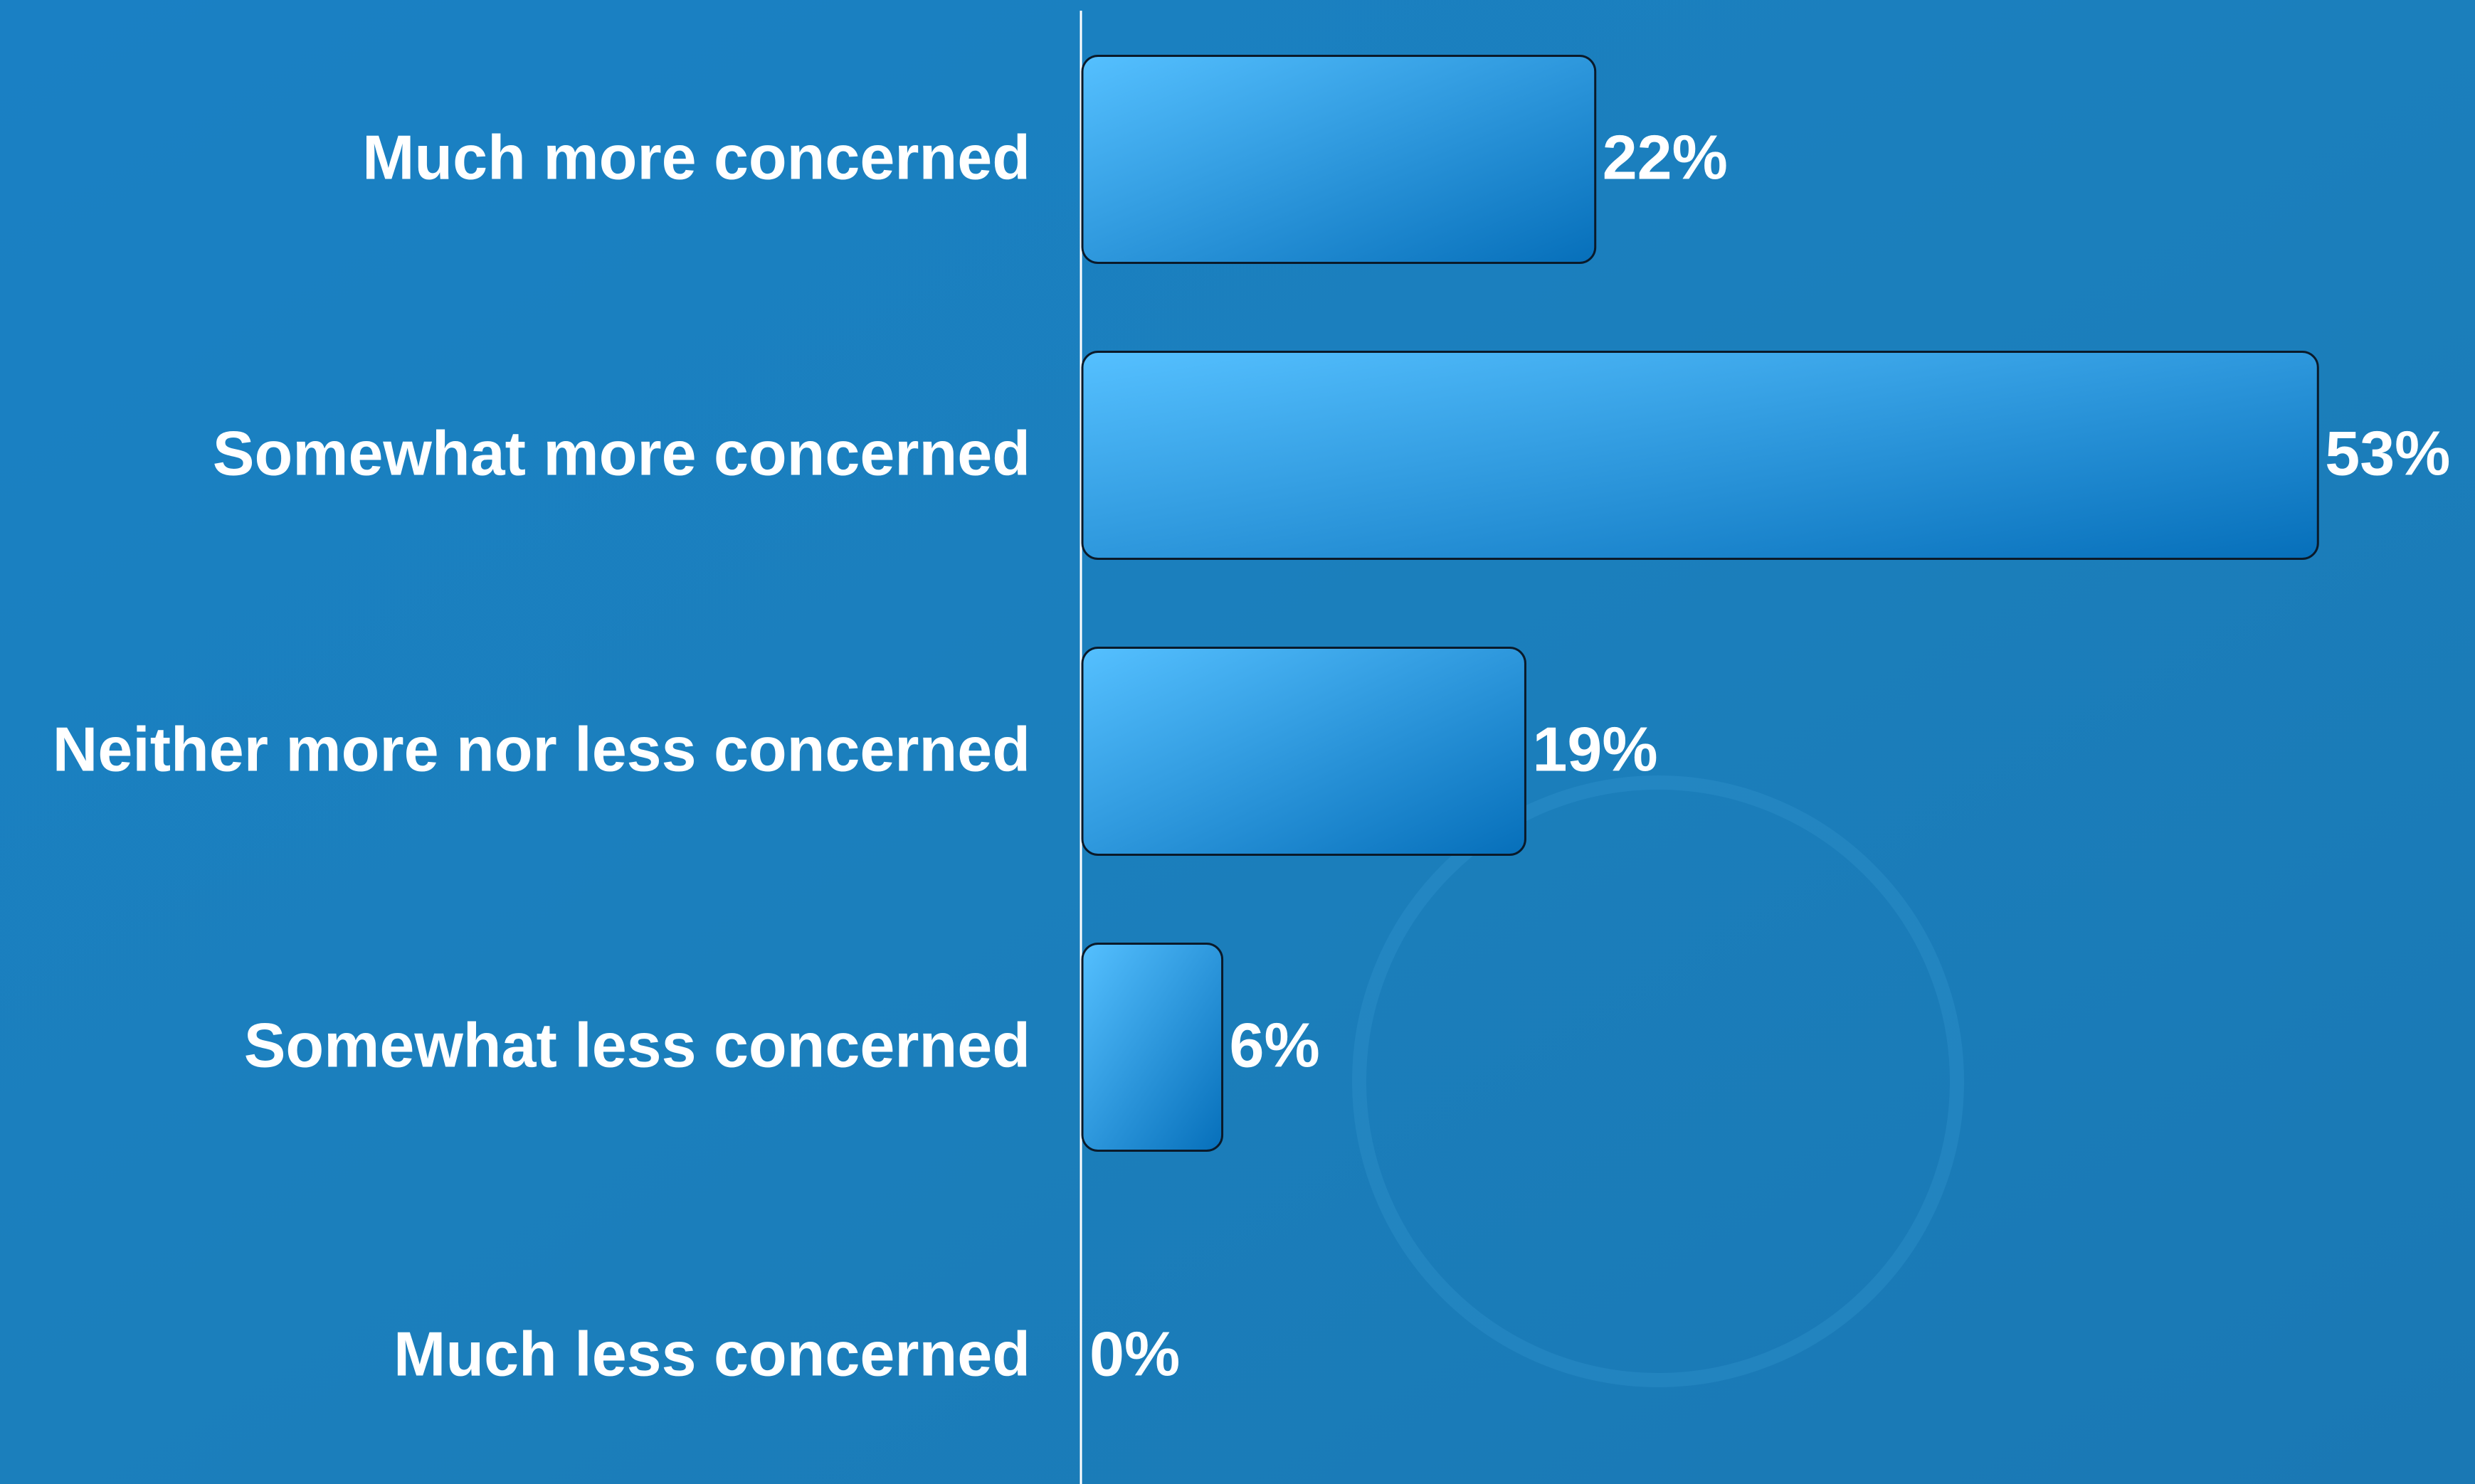 The width and height of the screenshot is (2475, 1484). I want to click on category-label: Neither more nor less concerned, so click(541, 749).